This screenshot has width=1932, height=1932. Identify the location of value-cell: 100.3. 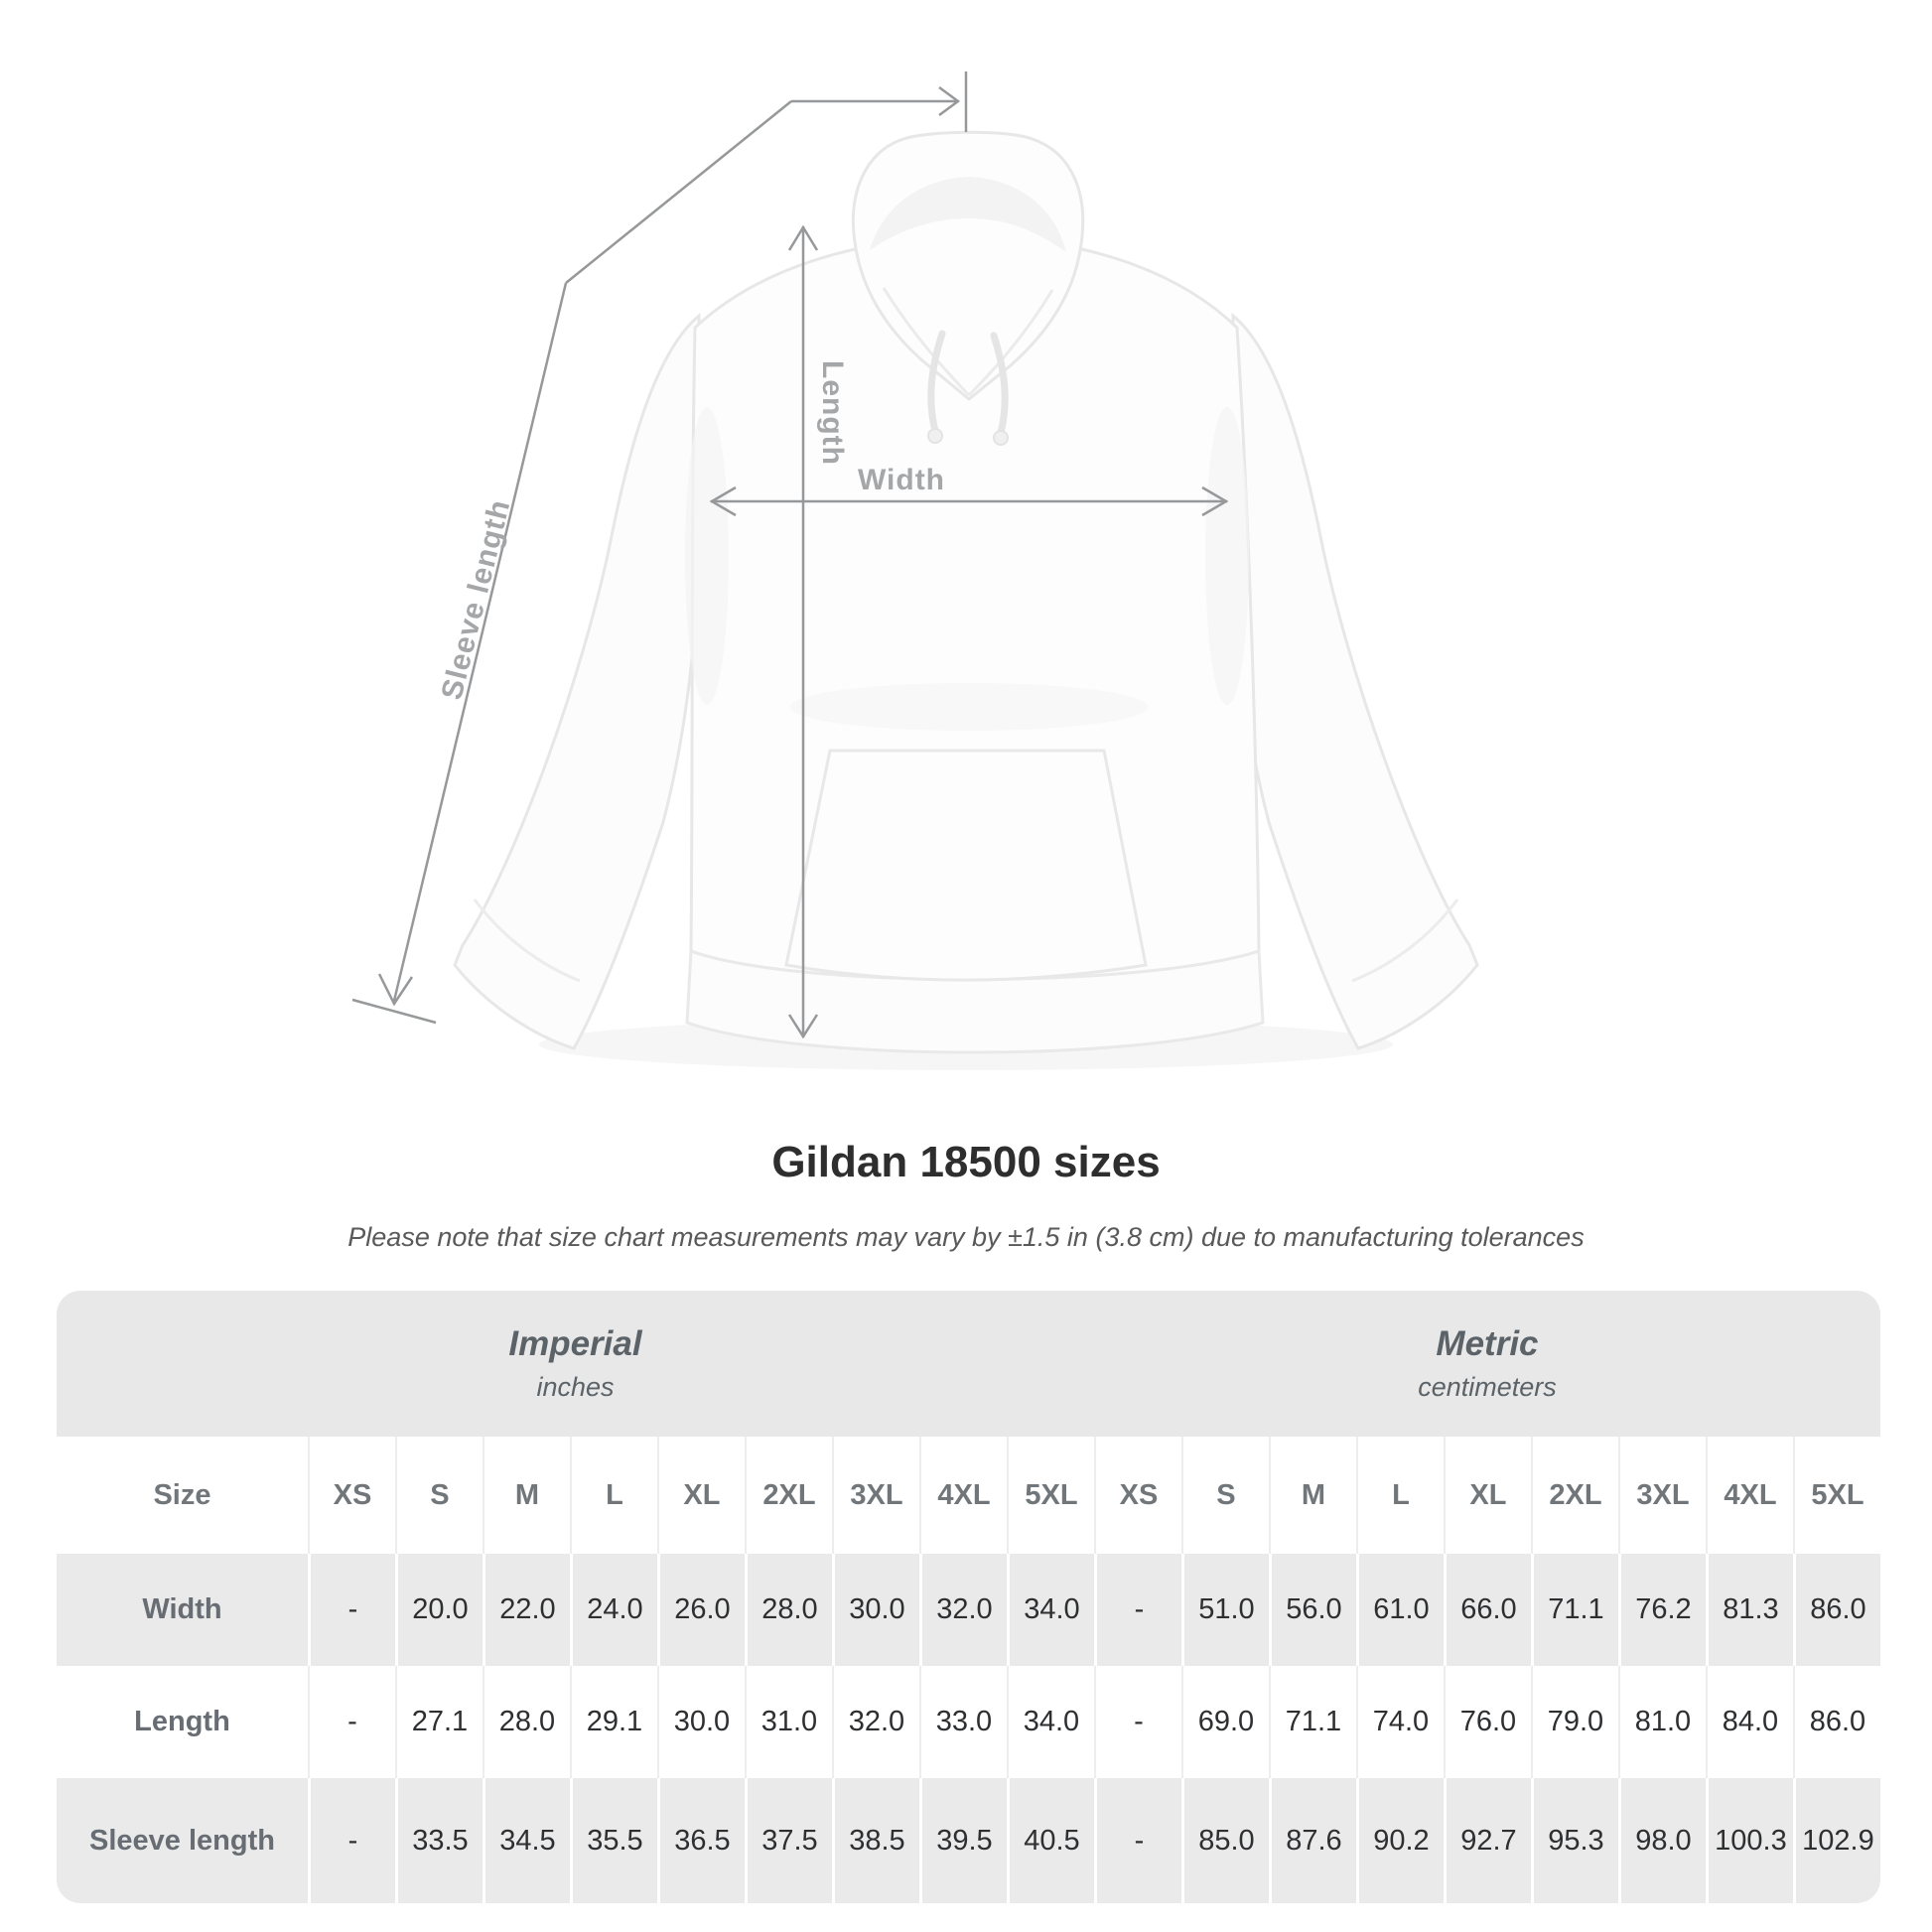
(1749, 1841).